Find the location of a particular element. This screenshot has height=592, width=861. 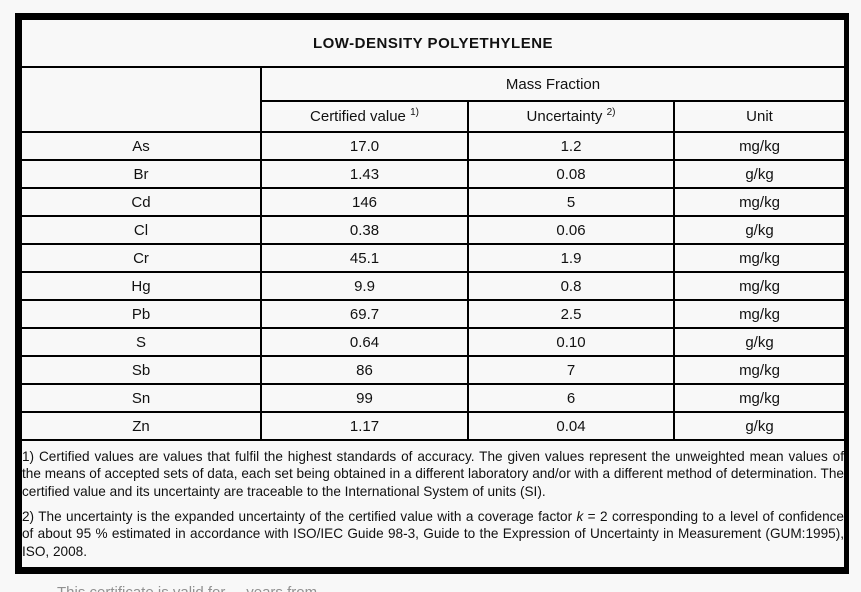

cell-certified-value: 146 is located at coordinates (364, 202).